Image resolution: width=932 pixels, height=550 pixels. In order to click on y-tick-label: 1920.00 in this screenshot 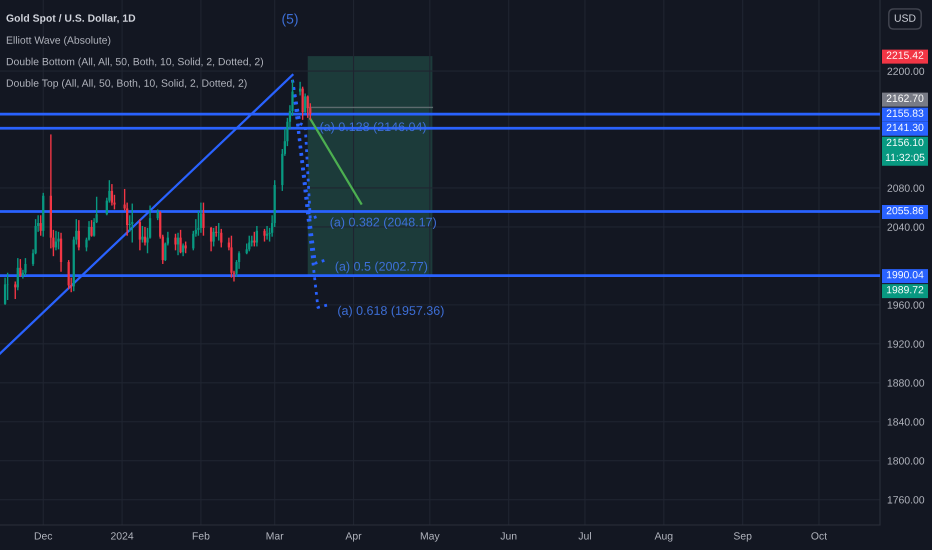, I will do `click(906, 344)`.